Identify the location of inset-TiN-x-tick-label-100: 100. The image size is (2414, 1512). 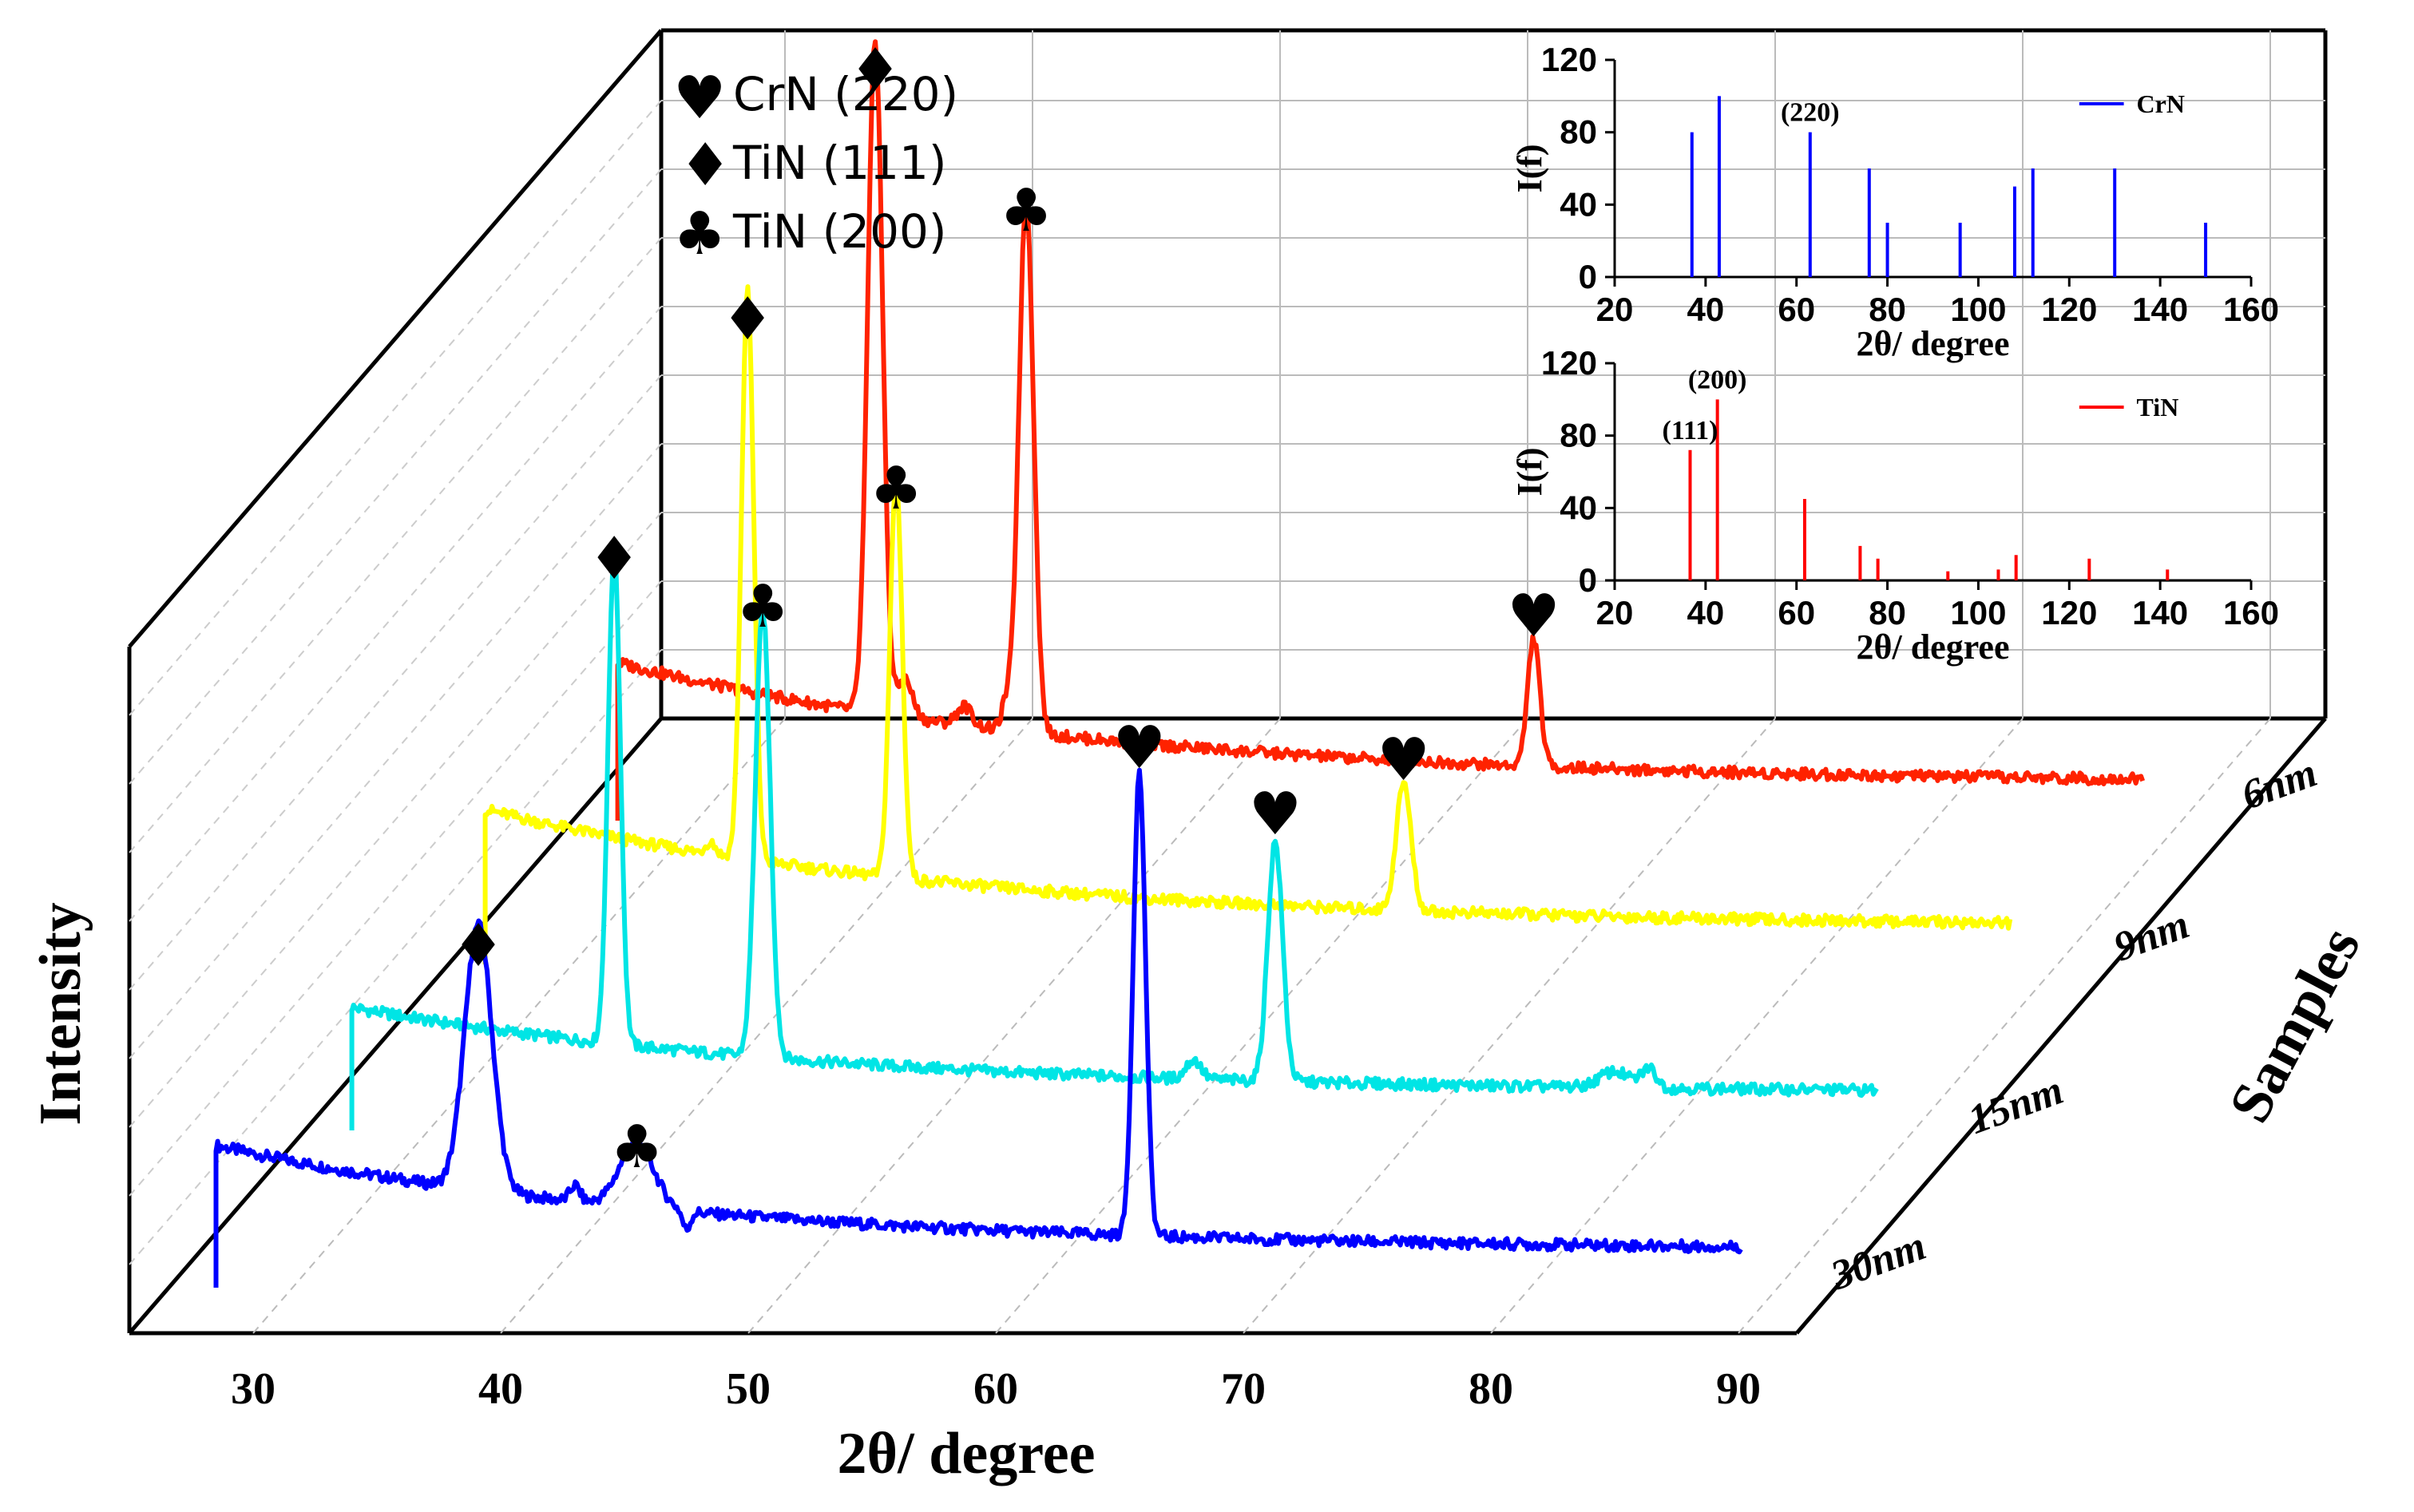
(1978, 612).